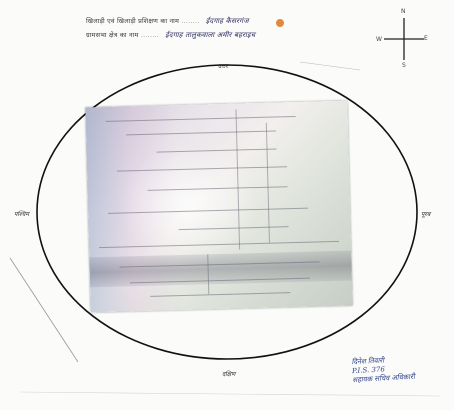 The width and height of the screenshot is (454, 410). I want to click on compass-cross-icon, so click(404, 39).